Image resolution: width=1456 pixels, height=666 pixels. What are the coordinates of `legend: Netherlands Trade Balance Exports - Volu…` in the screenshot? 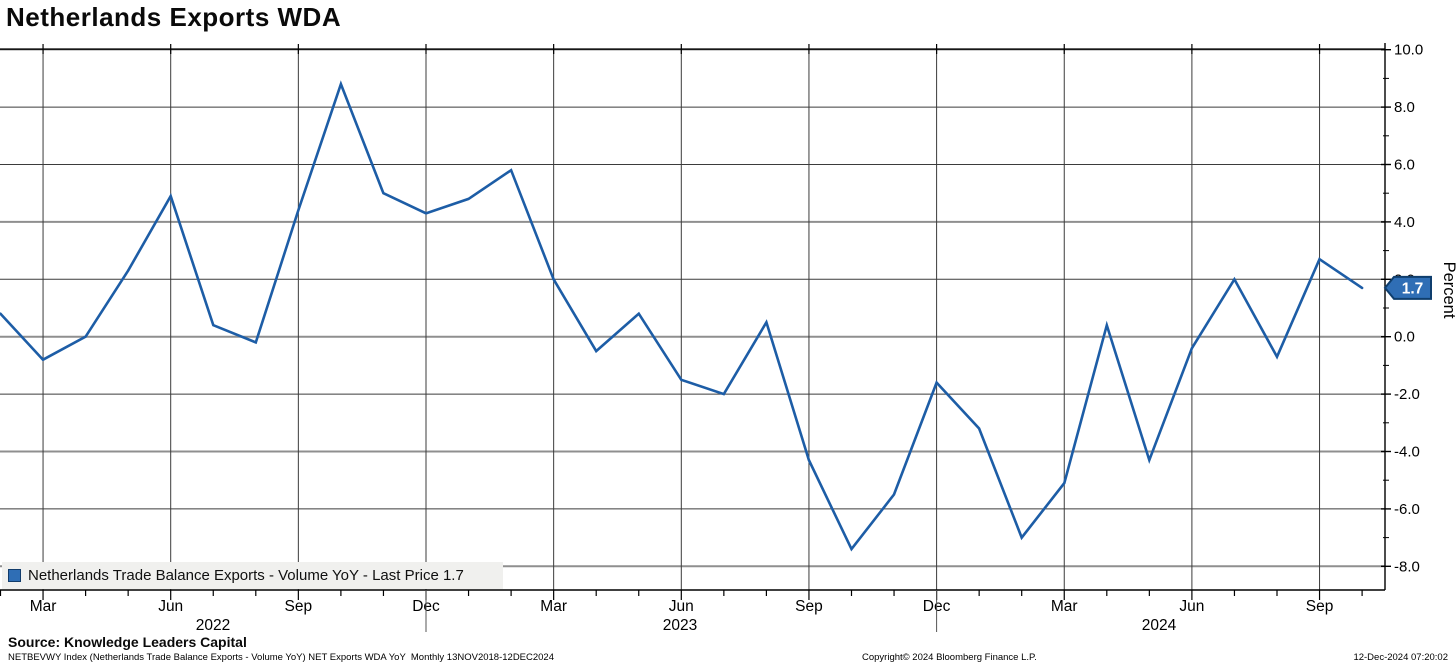 It's located at (252, 575).